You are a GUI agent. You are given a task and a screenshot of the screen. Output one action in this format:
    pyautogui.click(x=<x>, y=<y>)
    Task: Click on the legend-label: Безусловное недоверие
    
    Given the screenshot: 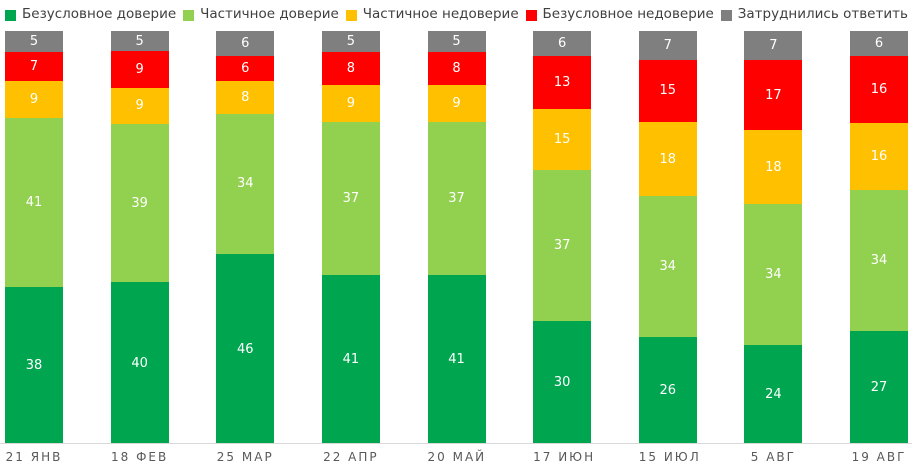 What is the action you would take?
    pyautogui.click(x=628, y=14)
    